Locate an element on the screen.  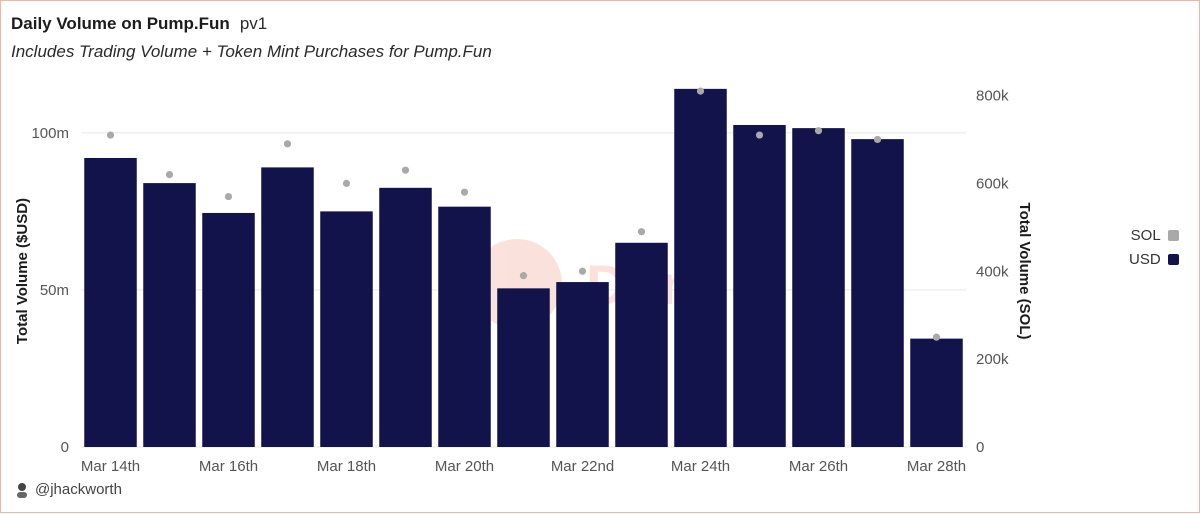
legend-swatch-usd is located at coordinates (1173, 259).